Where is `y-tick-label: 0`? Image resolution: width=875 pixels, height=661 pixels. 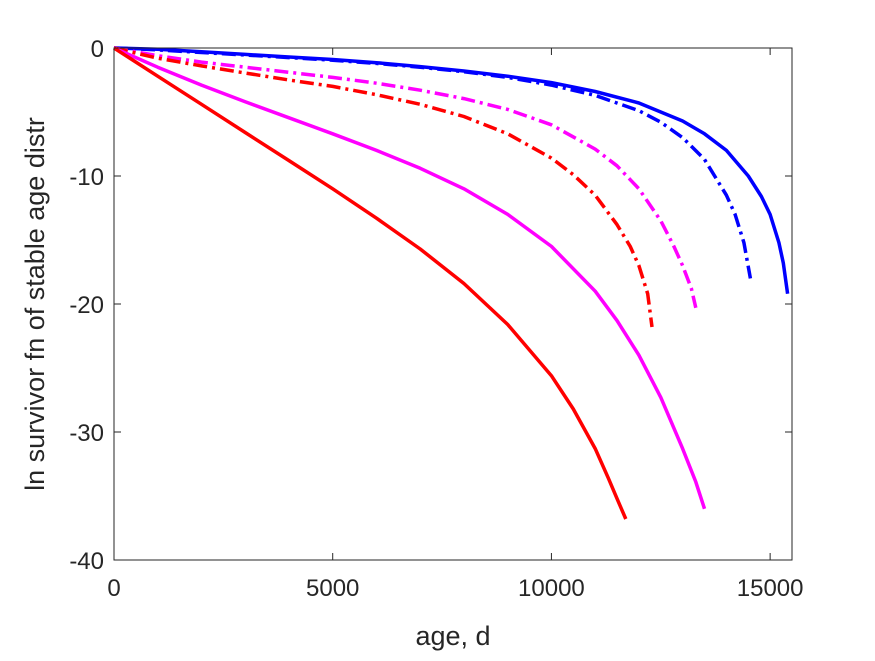 y-tick-label: 0 is located at coordinates (97, 49).